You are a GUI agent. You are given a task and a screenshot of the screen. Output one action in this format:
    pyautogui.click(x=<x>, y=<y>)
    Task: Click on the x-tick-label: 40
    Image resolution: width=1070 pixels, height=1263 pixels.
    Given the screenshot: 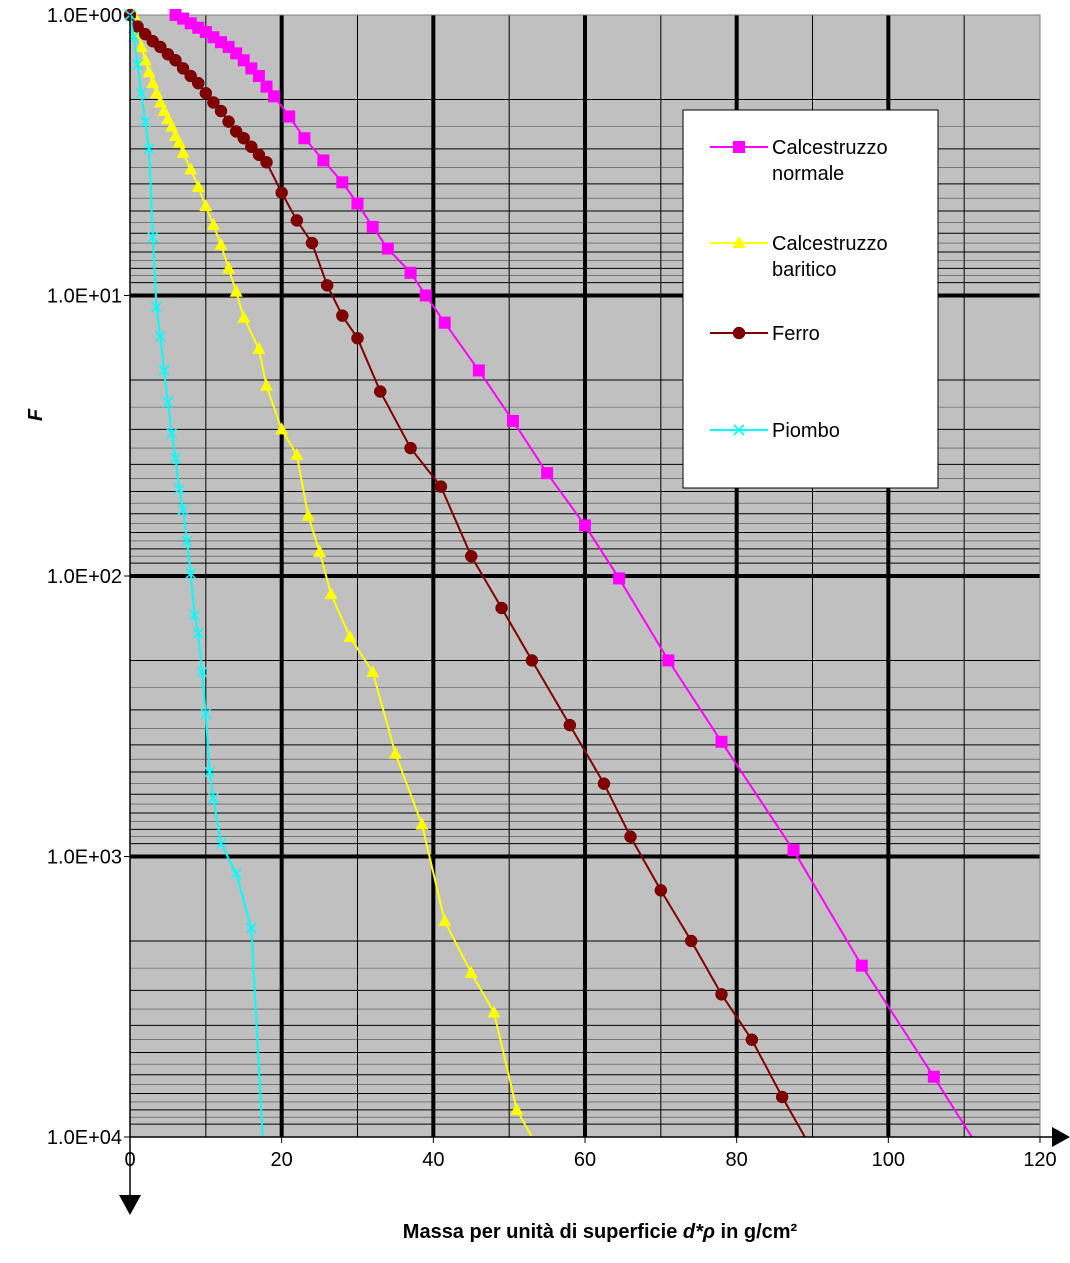 What is the action you would take?
    pyautogui.click(x=433, y=1160)
    